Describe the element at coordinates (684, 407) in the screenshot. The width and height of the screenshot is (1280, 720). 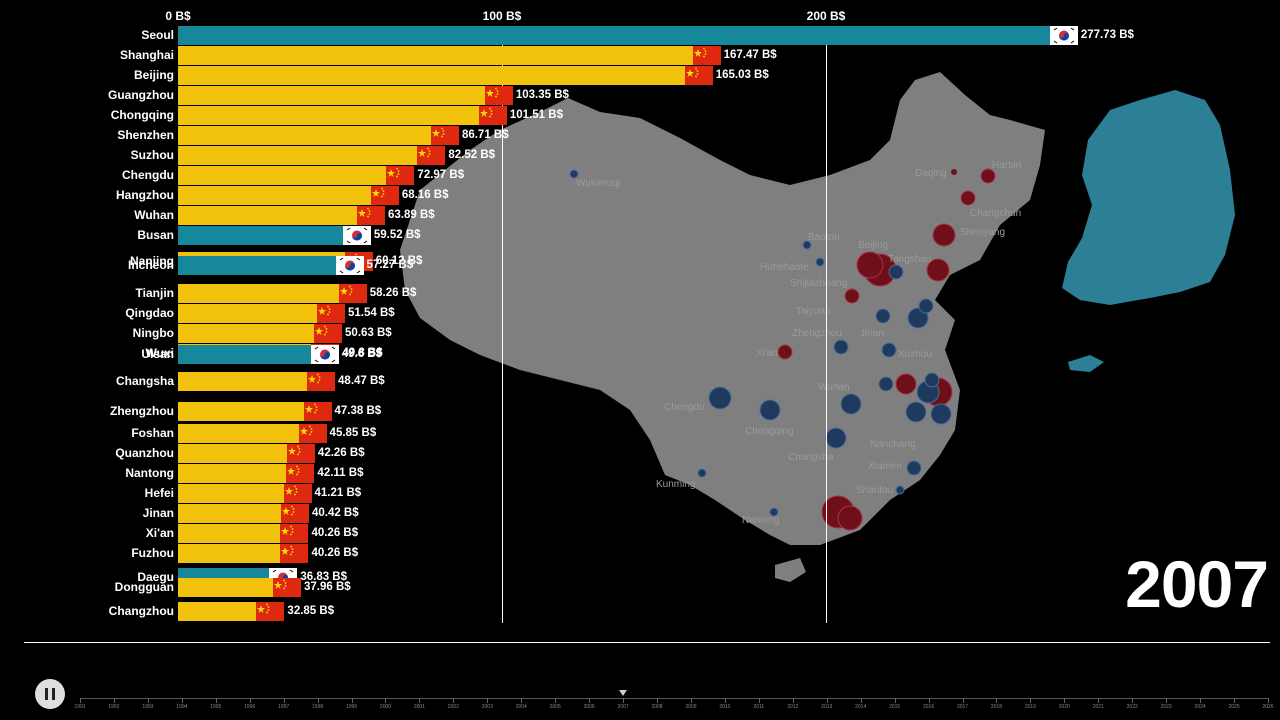
I see `map-city-label: Chengdu` at that location.